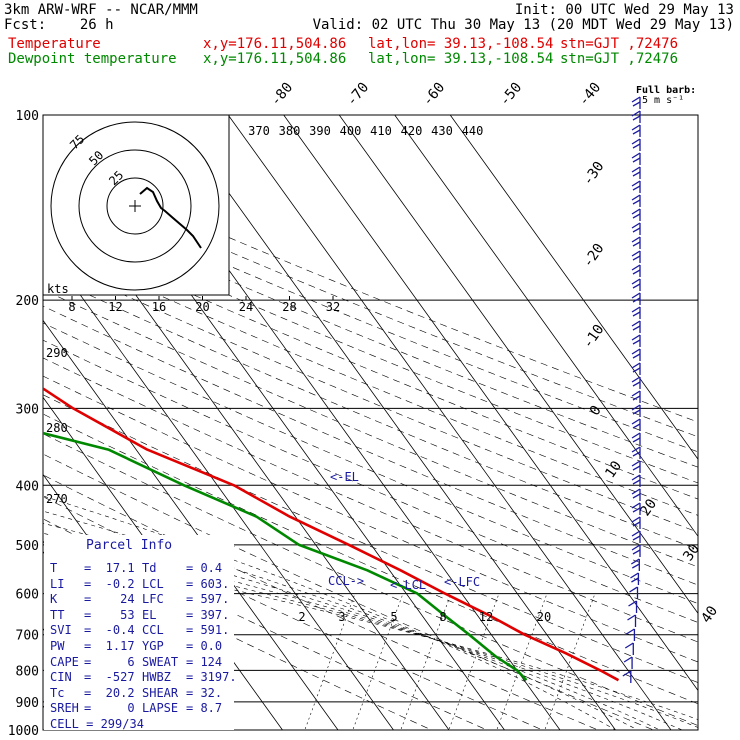 The width and height of the screenshot is (740, 740). What do you see at coordinates (473, 131) in the screenshot?
I see `theta-e-label: 440` at bounding box center [473, 131].